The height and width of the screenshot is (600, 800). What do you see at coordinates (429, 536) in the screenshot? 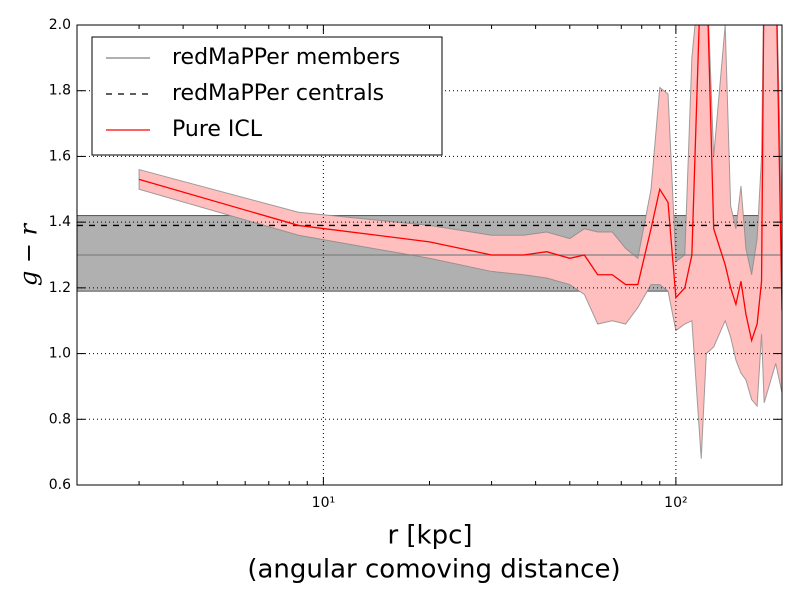
I see `x-axis-label: r [kpc]` at bounding box center [429, 536].